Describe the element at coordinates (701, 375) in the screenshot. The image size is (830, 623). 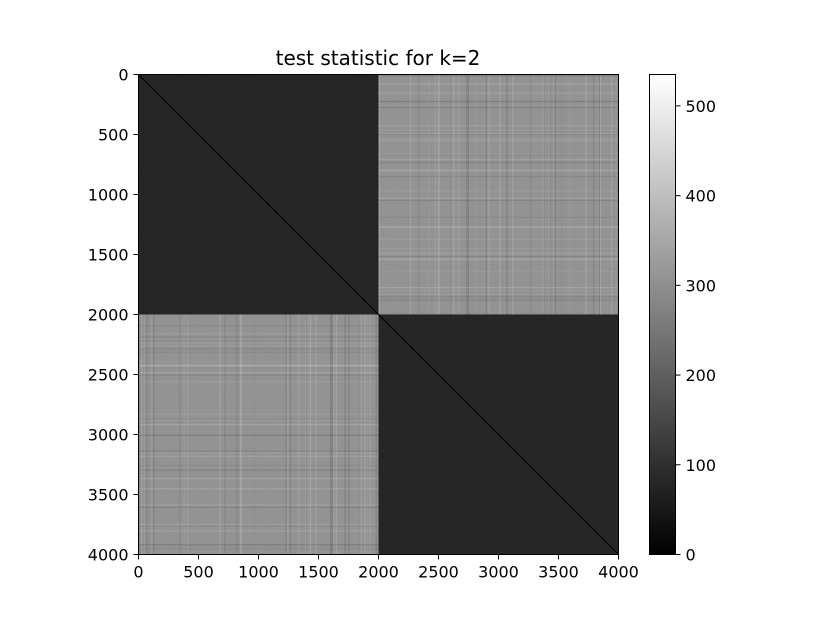
I see `colorbar-tick-label: 200` at that location.